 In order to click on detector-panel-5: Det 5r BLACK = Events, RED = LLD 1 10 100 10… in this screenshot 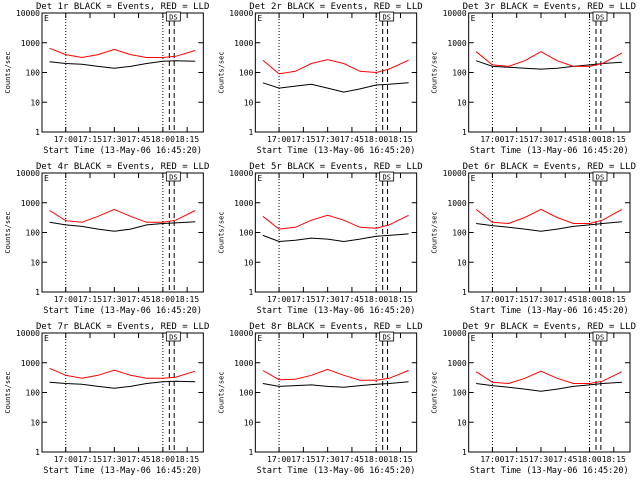, I will do `click(319, 239)`.